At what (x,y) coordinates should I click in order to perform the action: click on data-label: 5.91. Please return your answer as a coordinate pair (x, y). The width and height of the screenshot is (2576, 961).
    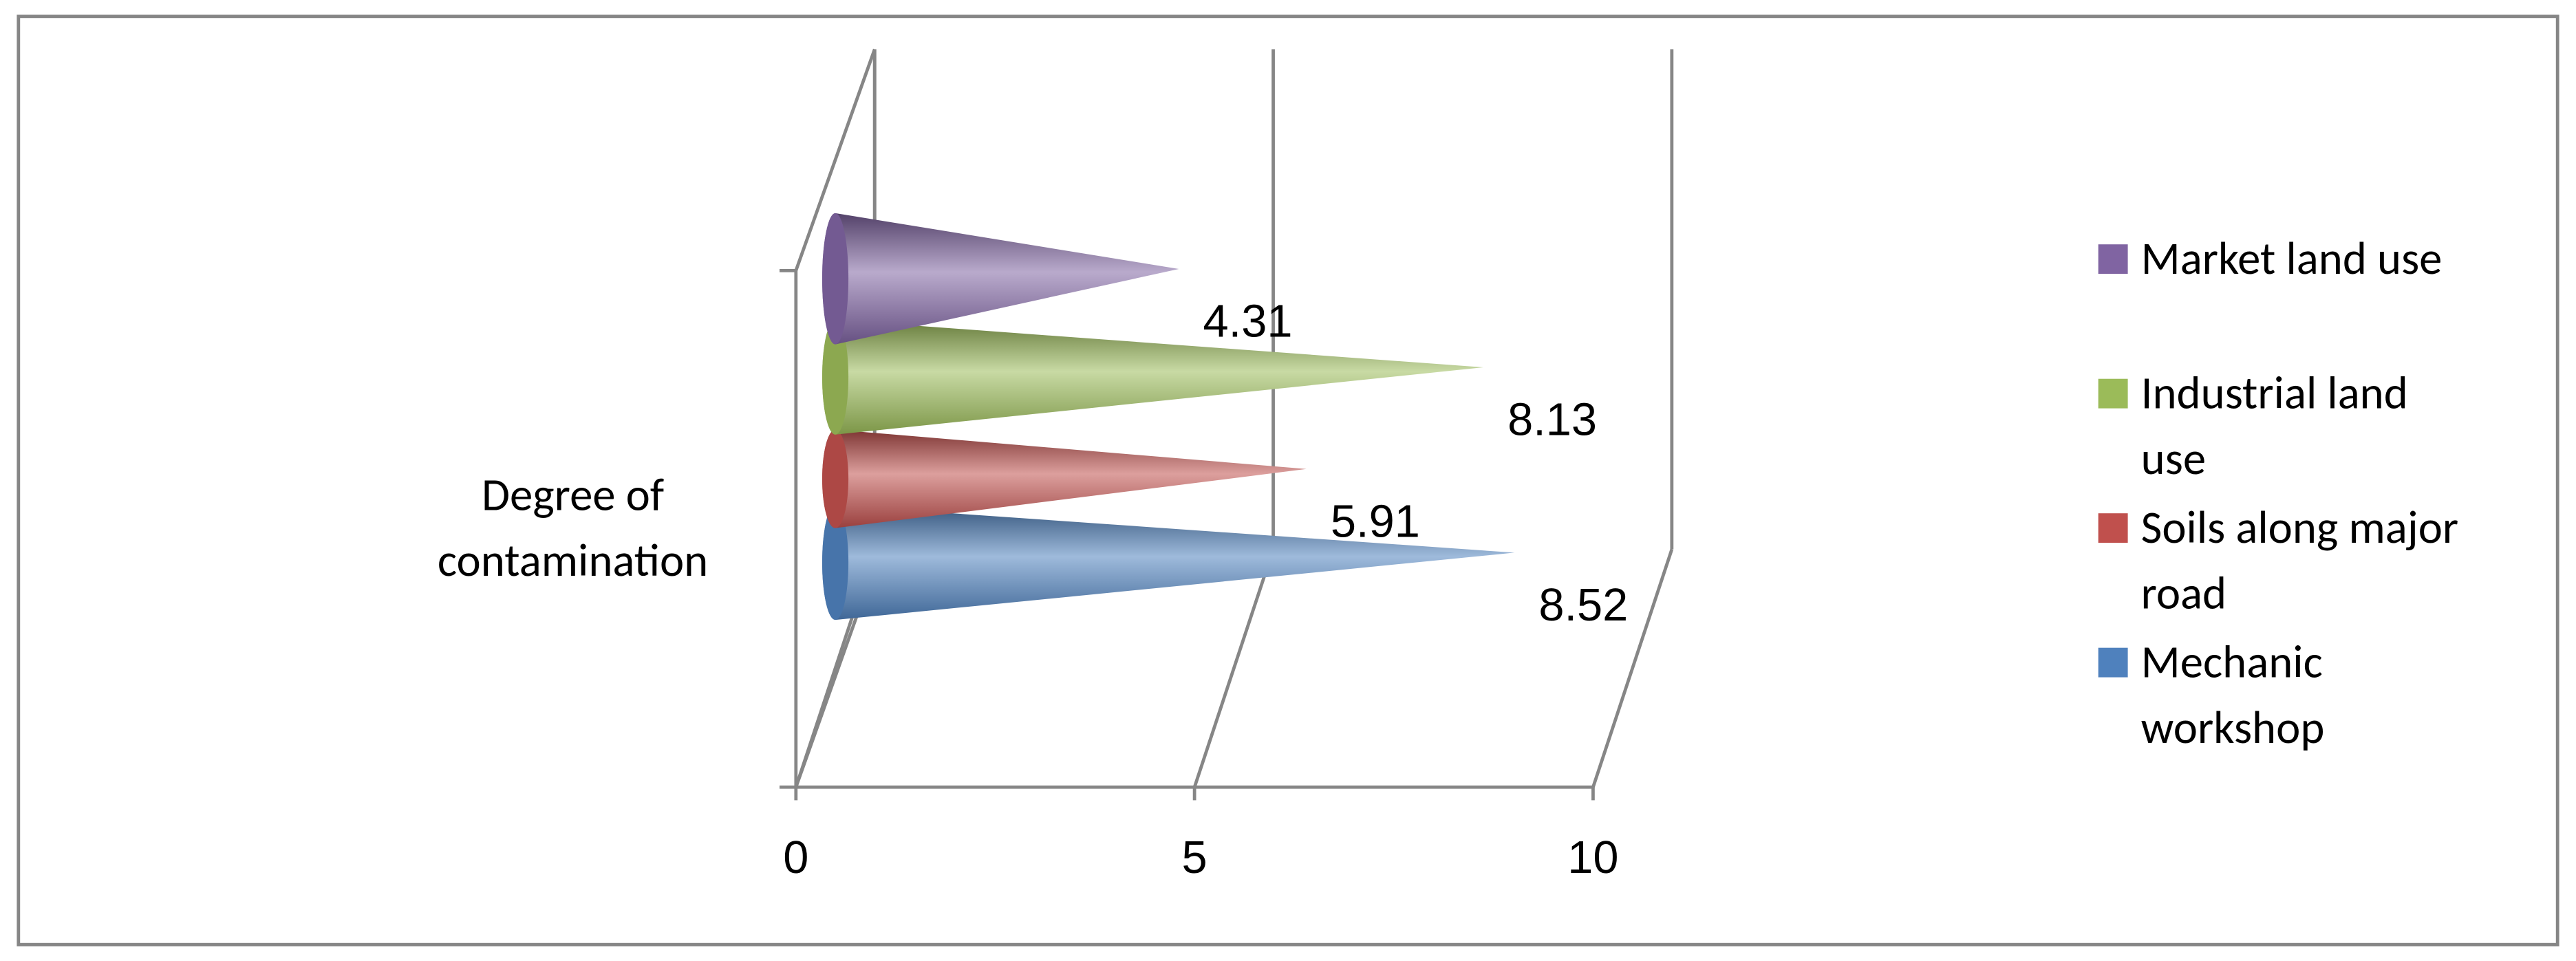
    Looking at the image, I should click on (1376, 521).